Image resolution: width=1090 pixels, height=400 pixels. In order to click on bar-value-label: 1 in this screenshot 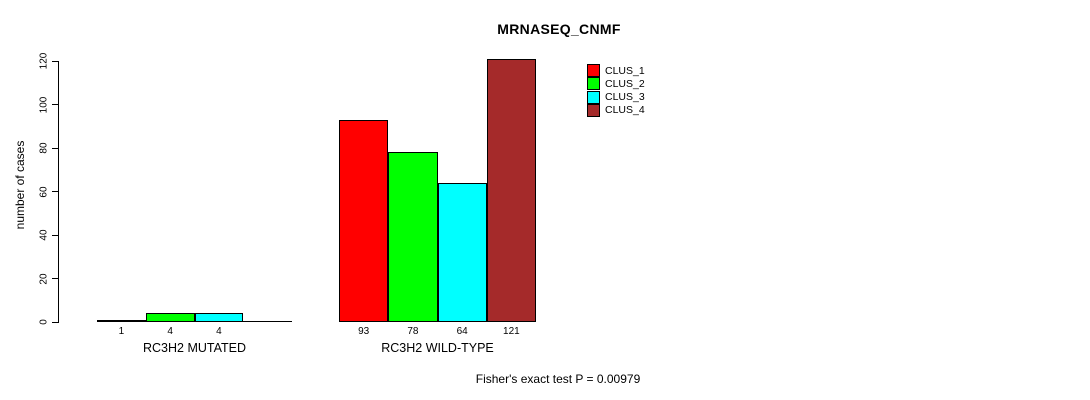, I will do `click(121, 331)`.